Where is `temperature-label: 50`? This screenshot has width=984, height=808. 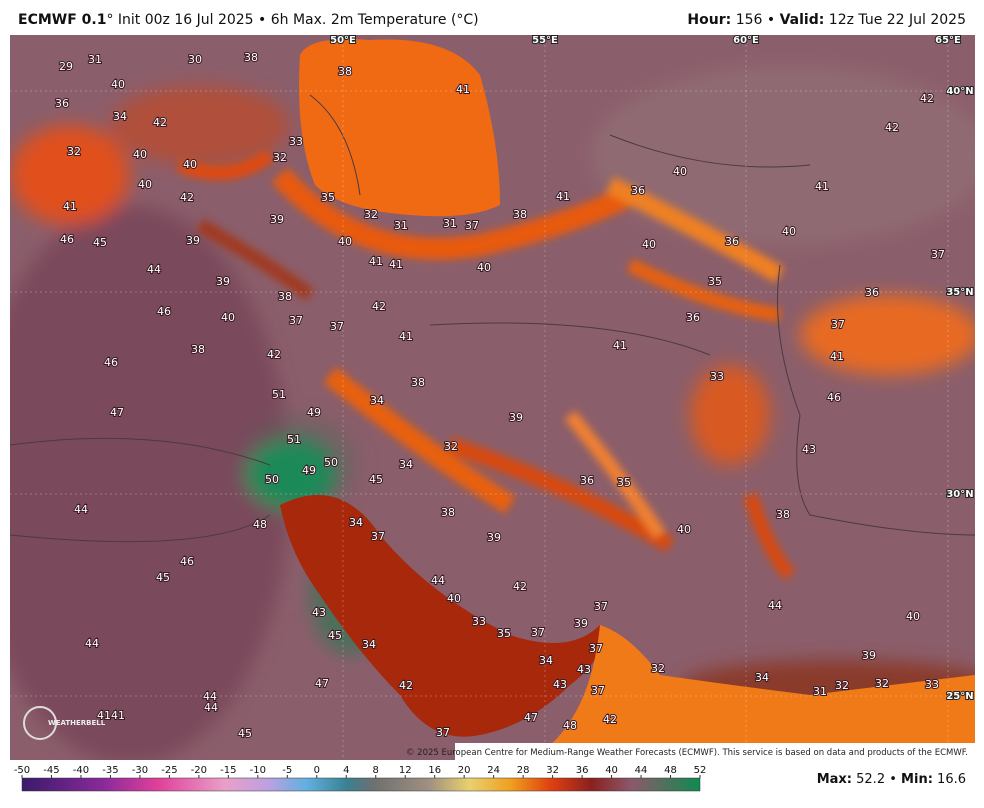 temperature-label: 50 is located at coordinates (272, 479).